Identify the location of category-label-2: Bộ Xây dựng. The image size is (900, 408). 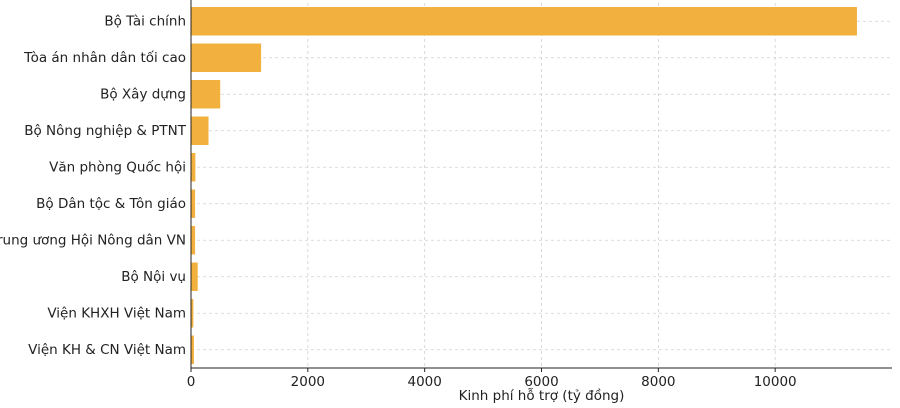
(143, 94).